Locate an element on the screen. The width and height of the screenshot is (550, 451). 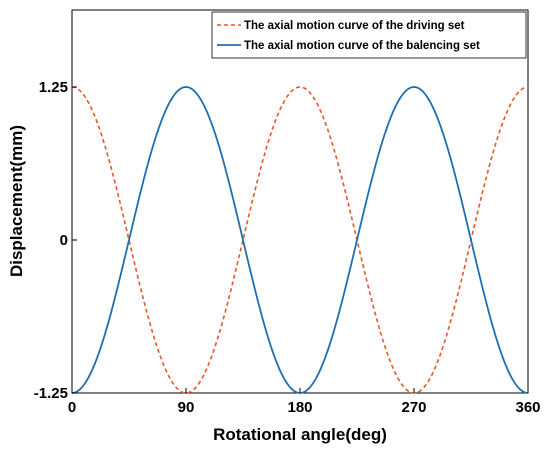
y-axis-label: Displacement(mm) is located at coordinates (16, 201).